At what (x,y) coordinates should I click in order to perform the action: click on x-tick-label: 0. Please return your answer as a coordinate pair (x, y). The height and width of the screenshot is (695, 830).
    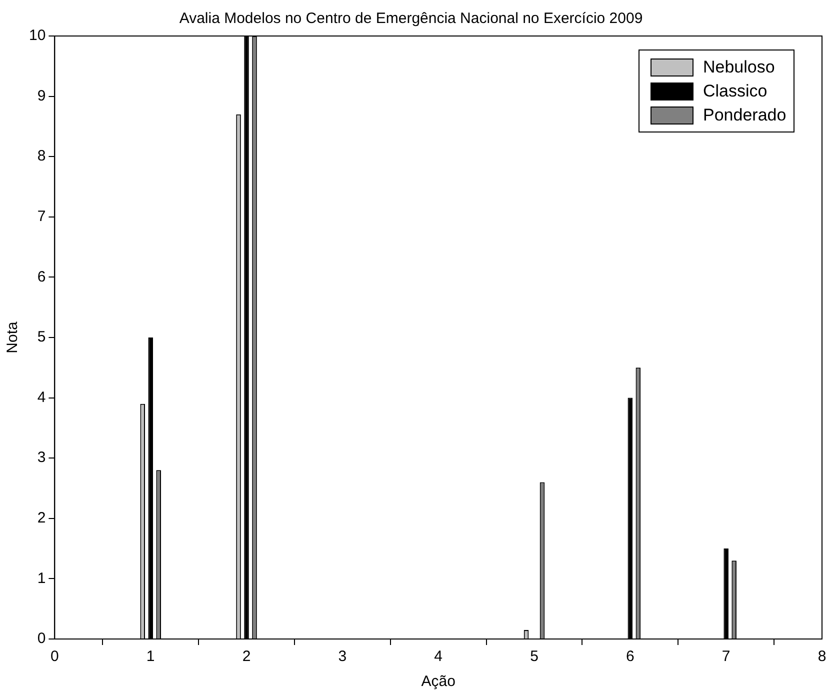
    Looking at the image, I should click on (54, 657).